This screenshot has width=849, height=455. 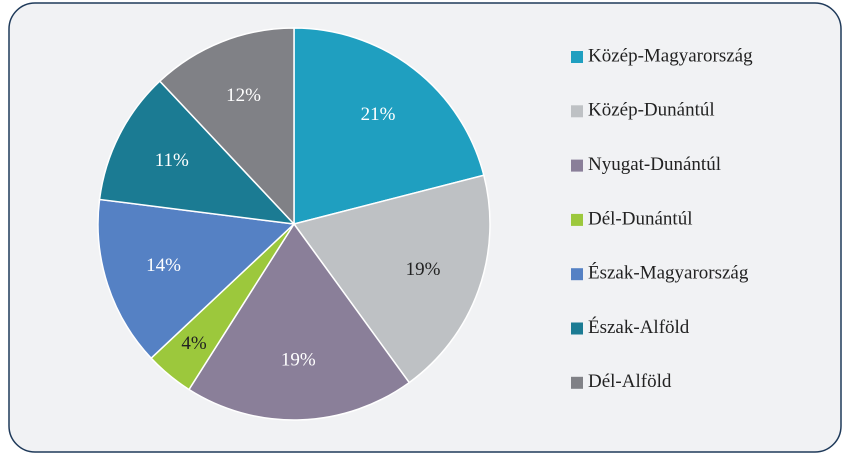 What do you see at coordinates (194, 343) in the screenshot?
I see `data-label: 4%` at bounding box center [194, 343].